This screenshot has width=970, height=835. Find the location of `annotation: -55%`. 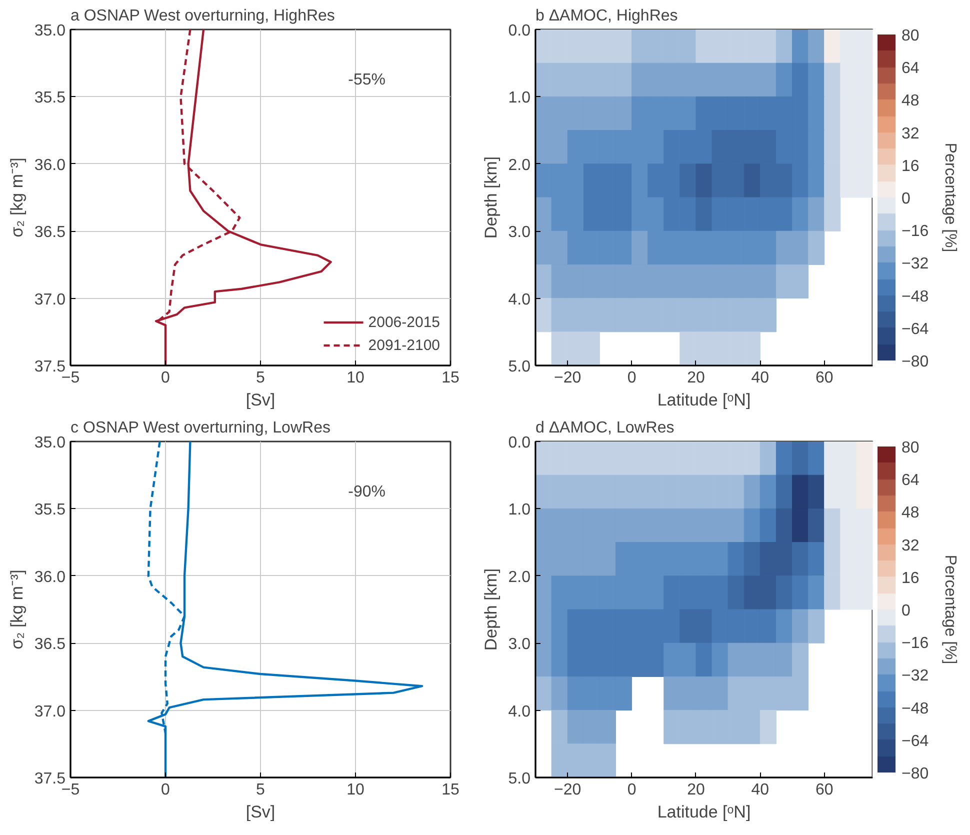

annotation: -55% is located at coordinates (367, 80).